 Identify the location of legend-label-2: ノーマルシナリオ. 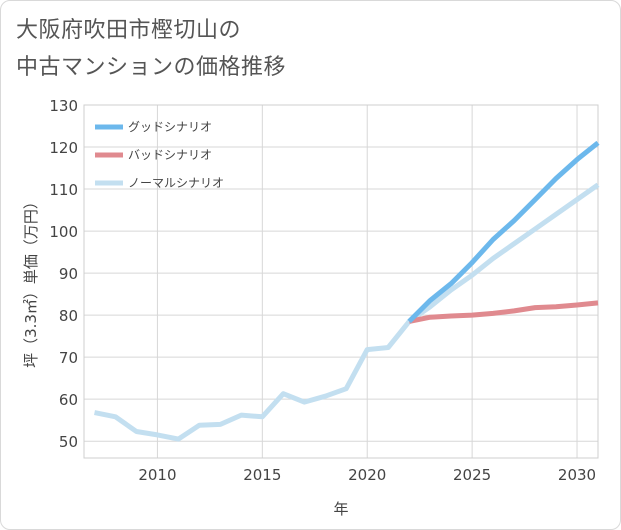
(176, 183).